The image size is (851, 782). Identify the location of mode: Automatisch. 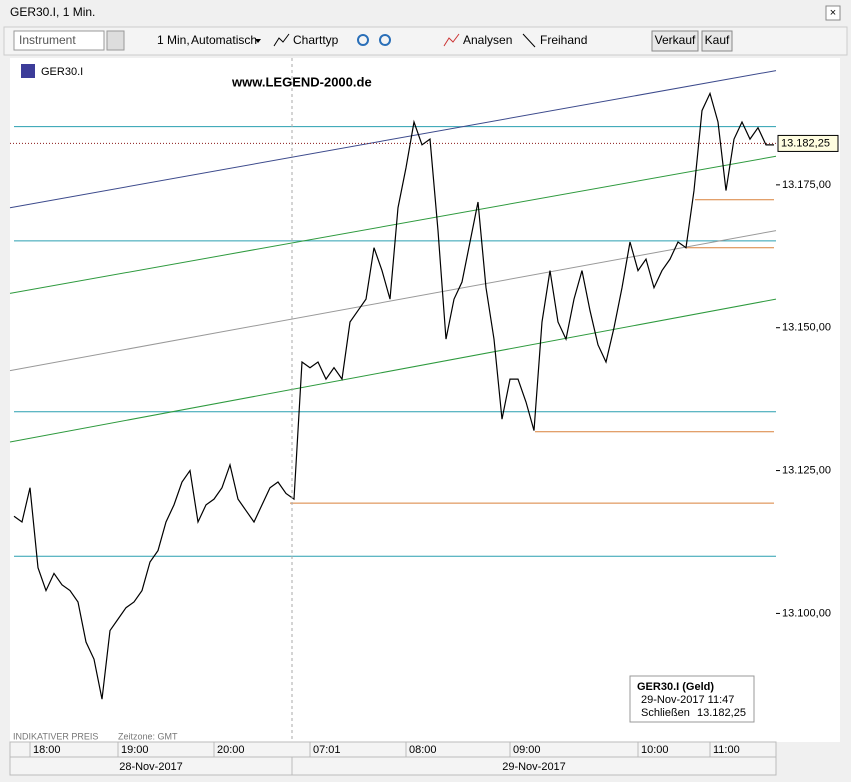
(224, 40).